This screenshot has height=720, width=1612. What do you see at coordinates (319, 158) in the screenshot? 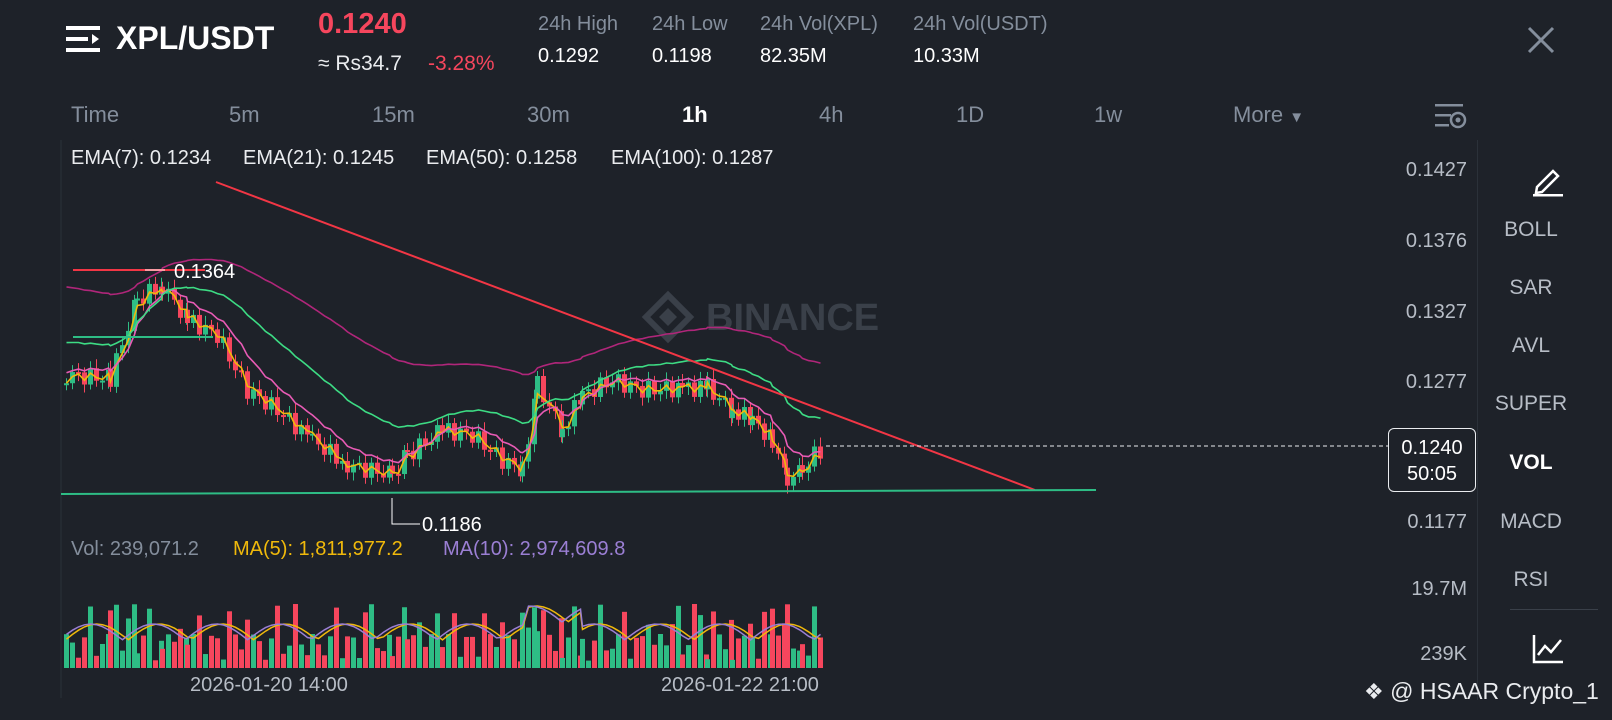
I see `ema21-label: EMA(21): 0.1245` at bounding box center [319, 158].